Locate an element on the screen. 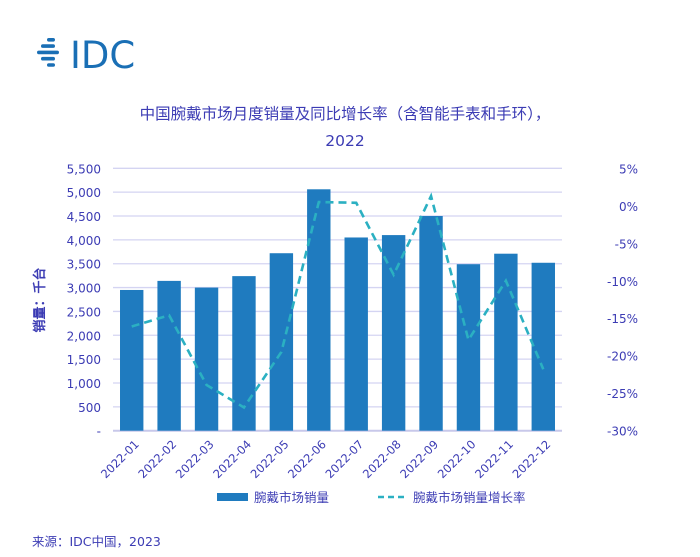 The width and height of the screenshot is (700, 557). left-tick-label: 5,500 is located at coordinates (84, 169).